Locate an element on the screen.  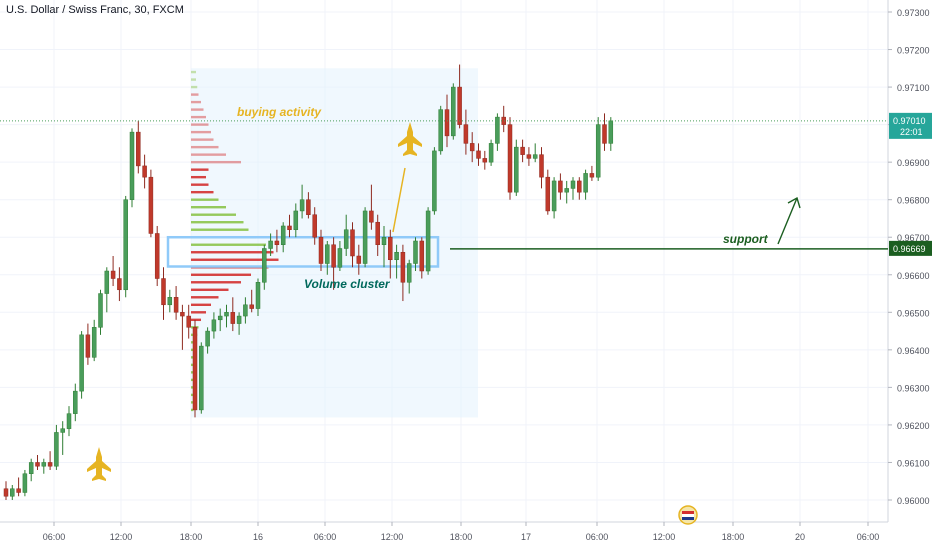
y-tick-label: 0.96300 is located at coordinates (913, 388).